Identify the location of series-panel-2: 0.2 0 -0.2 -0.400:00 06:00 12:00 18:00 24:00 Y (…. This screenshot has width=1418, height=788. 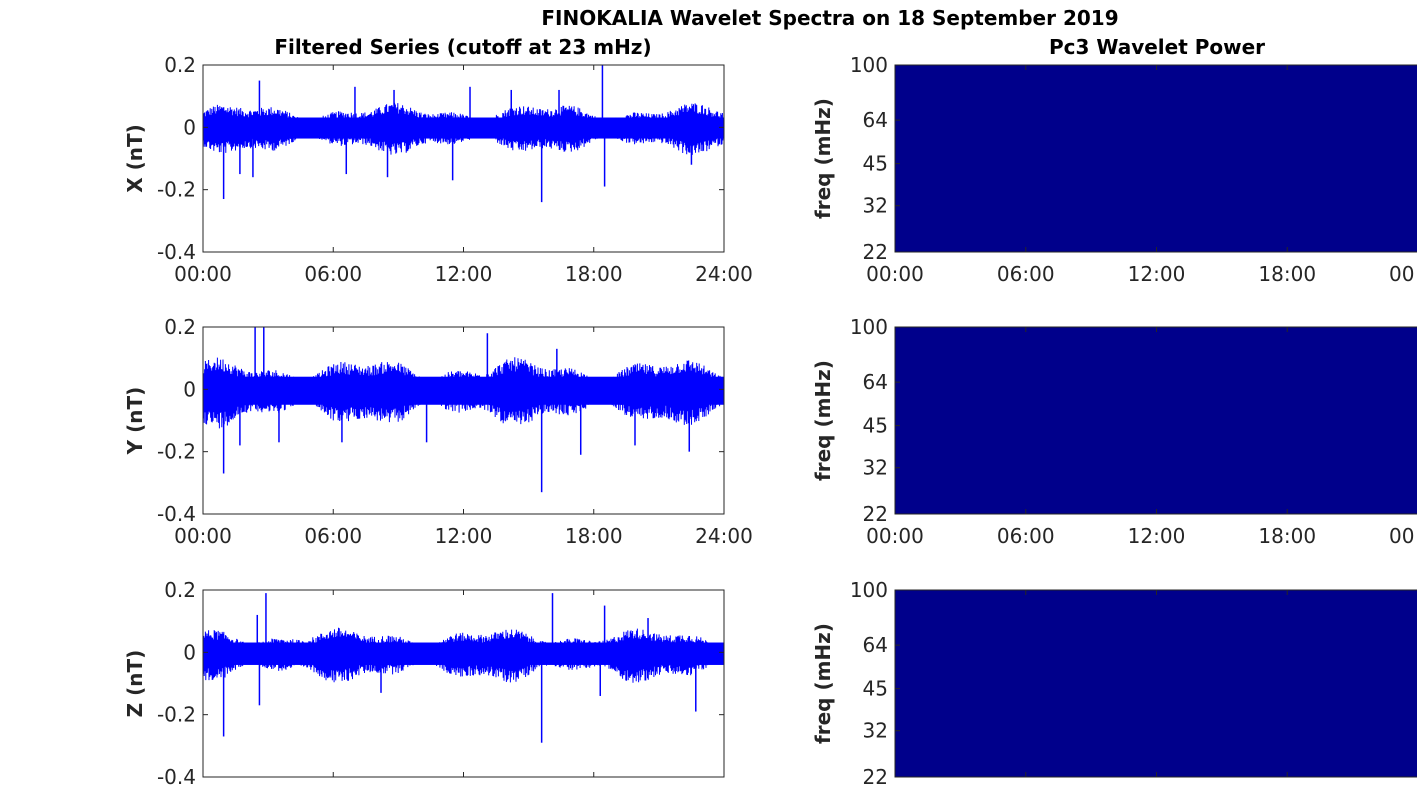
(438, 431).